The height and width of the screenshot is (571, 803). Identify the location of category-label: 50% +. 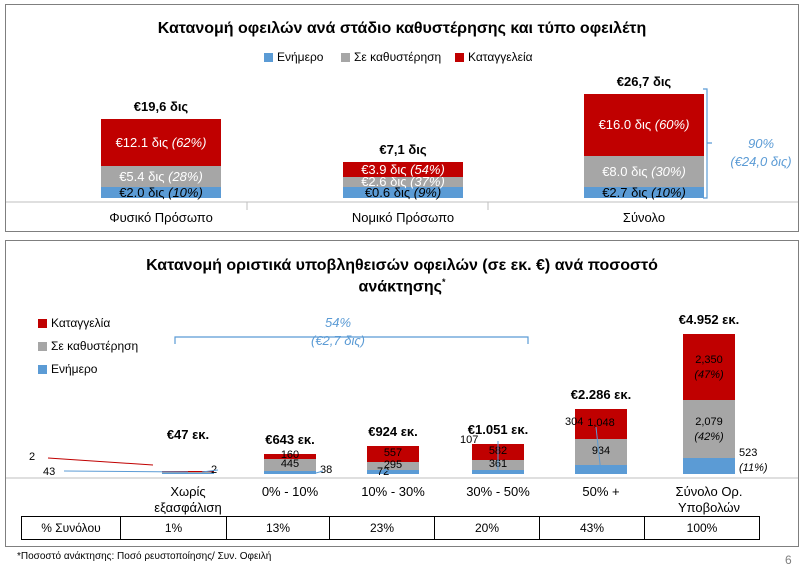
(601, 492).